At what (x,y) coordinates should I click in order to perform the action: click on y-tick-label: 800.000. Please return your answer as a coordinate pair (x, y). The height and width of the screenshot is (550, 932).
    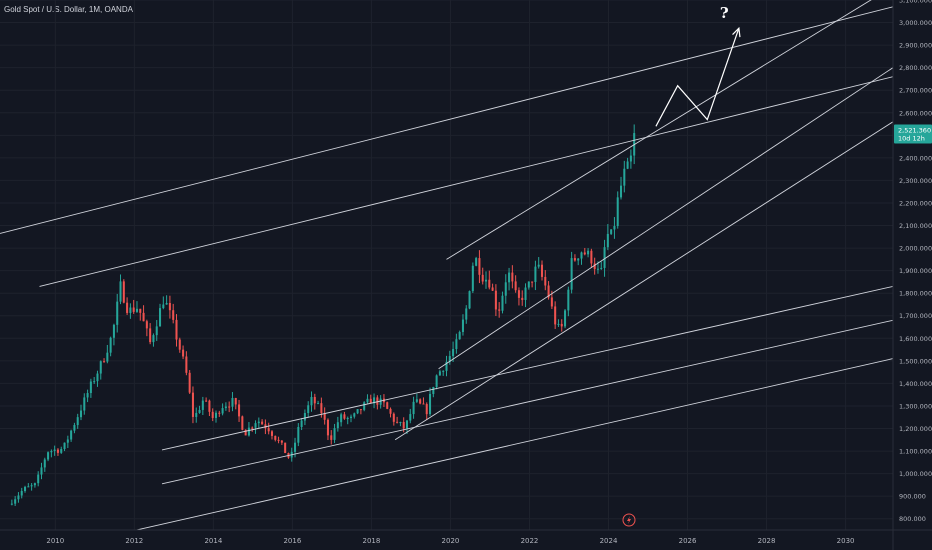
    Looking at the image, I should click on (912, 519).